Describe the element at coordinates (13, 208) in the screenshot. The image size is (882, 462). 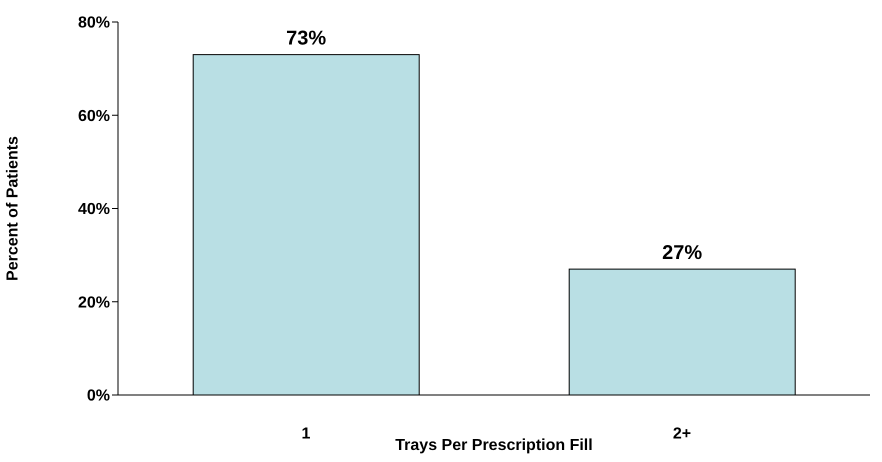
I see `y-axis-title: Percent of Patients` at that location.